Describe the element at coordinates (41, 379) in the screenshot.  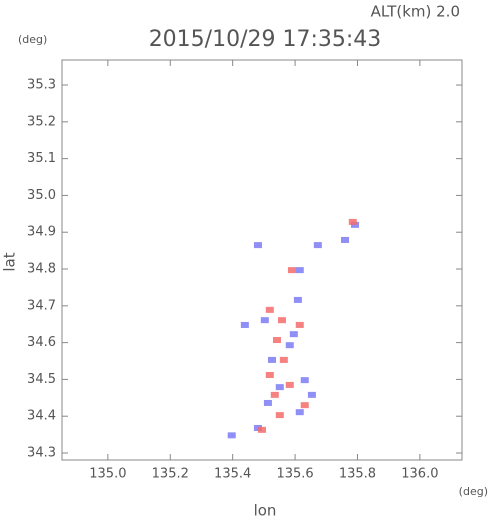
I see `y-tick-label: 34.5` at that location.